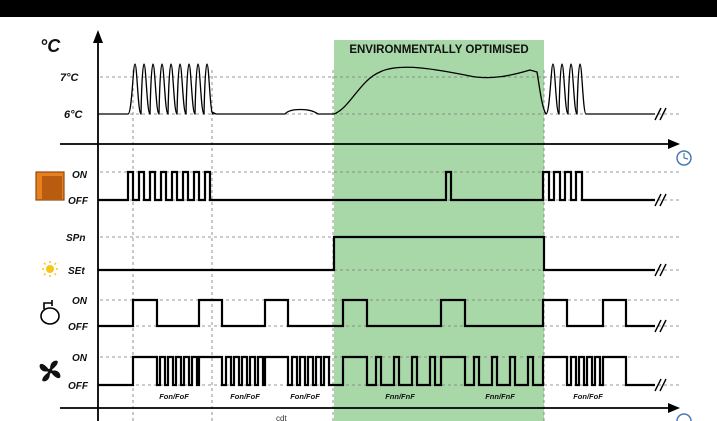 This screenshot has width=717, height=421. What do you see at coordinates (48, 238) in the screenshot?
I see `moon-icon` at bounding box center [48, 238].